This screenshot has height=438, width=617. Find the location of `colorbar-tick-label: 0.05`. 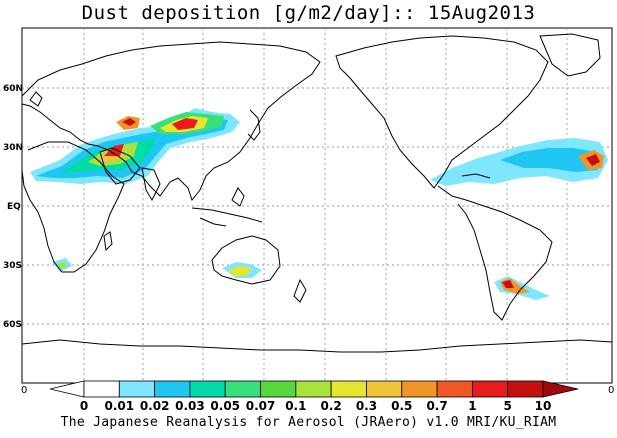

colorbar-tick-label: 0.05 is located at coordinates (225, 406).